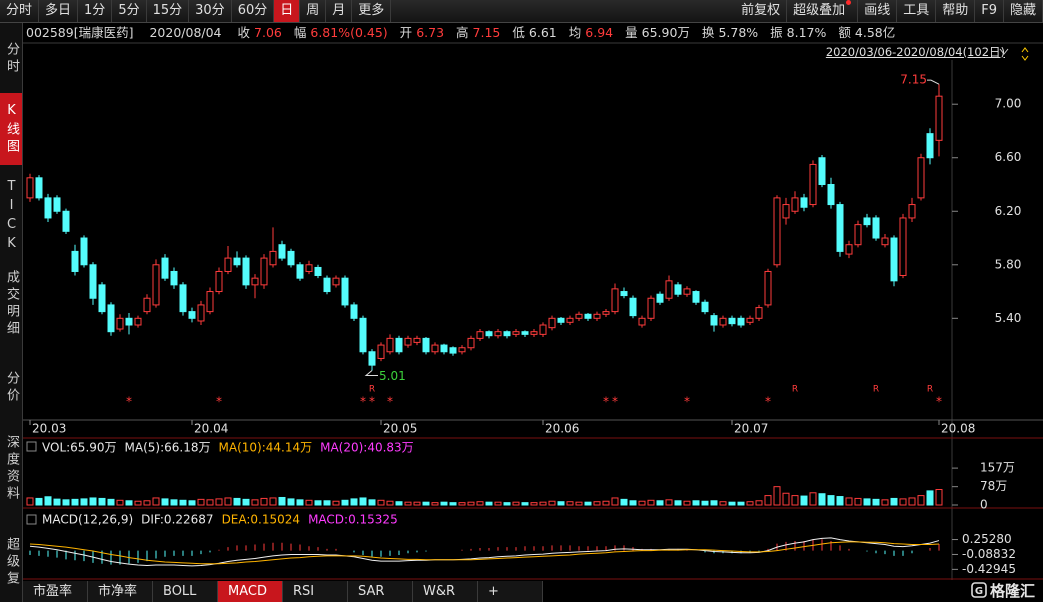 This screenshot has height=602, width=1043. What do you see at coordinates (315, 591) in the screenshot?
I see `indicator-tab: RSI` at bounding box center [315, 591].